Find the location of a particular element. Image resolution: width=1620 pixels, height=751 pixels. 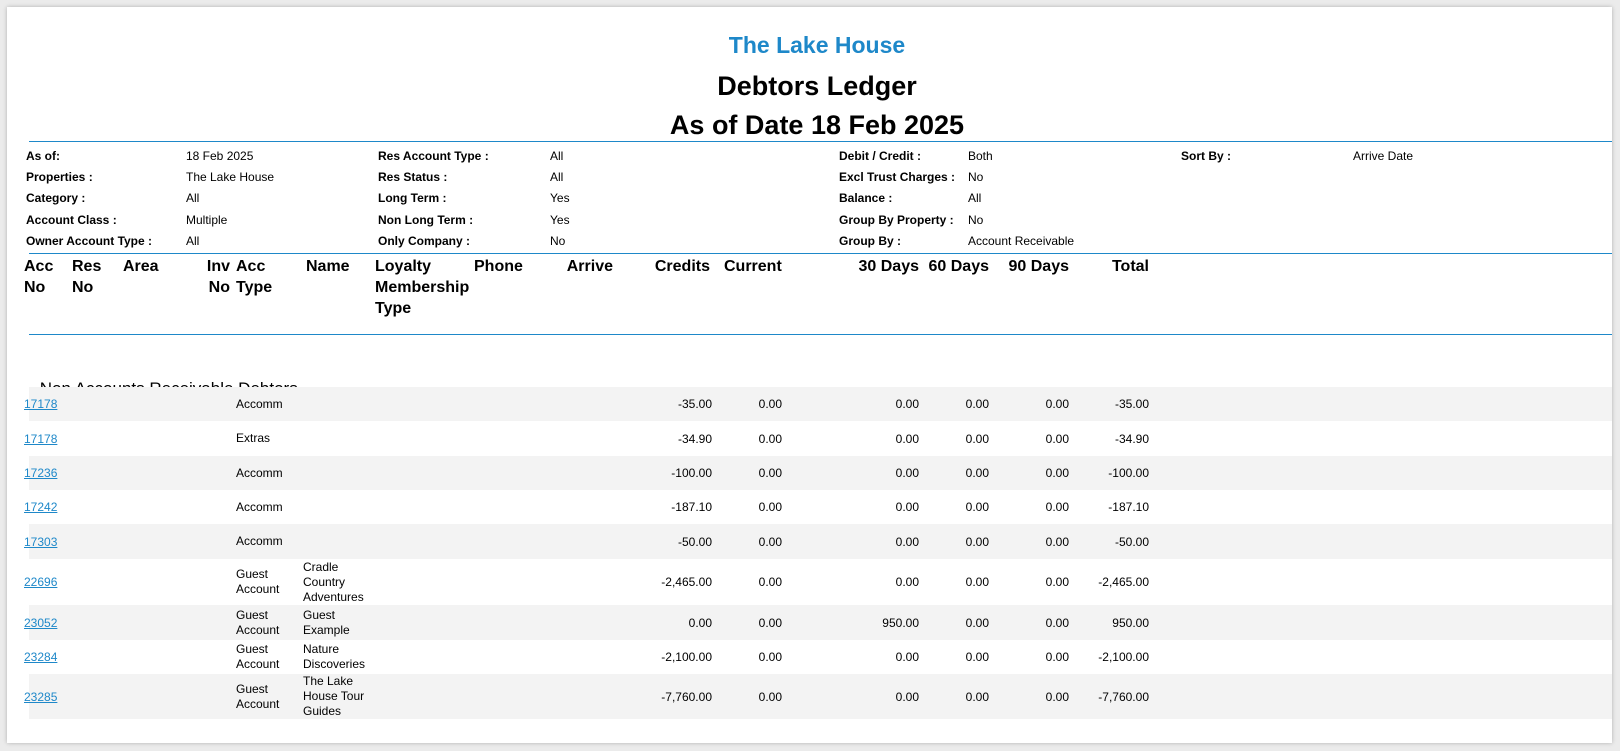

table-row: 17303 Accomm -50.00 0.00 0.00 0.00 0.00 -50.00 is located at coordinates (818, 541).